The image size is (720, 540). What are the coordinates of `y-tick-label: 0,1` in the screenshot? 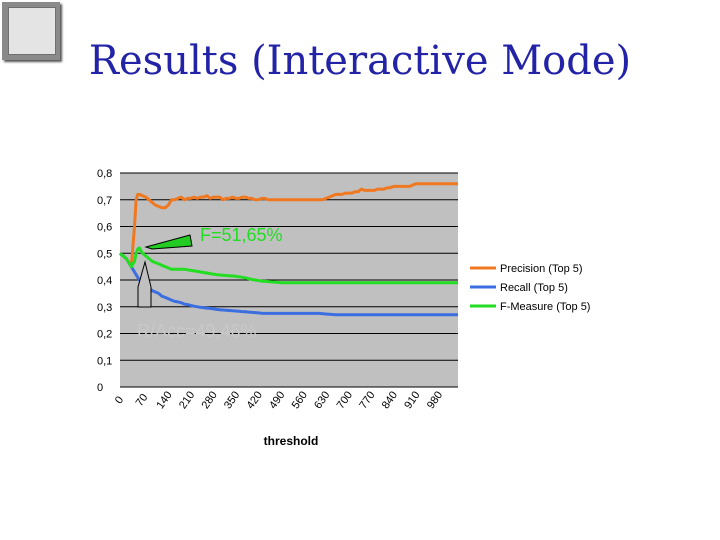 It's located at (104, 361).